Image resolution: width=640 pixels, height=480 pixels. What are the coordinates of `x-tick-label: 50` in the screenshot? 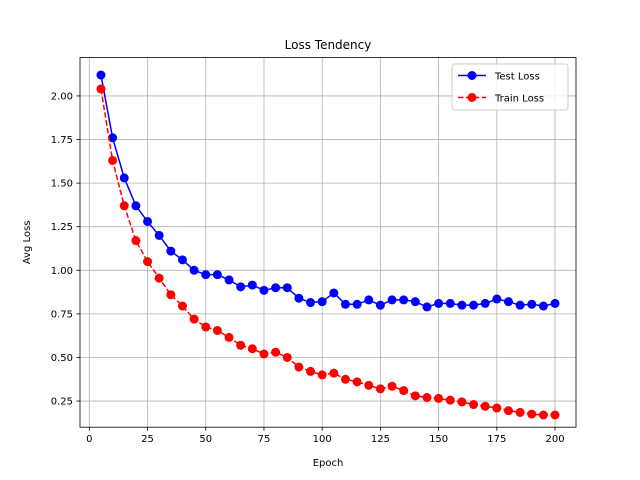 It's located at (205, 439).